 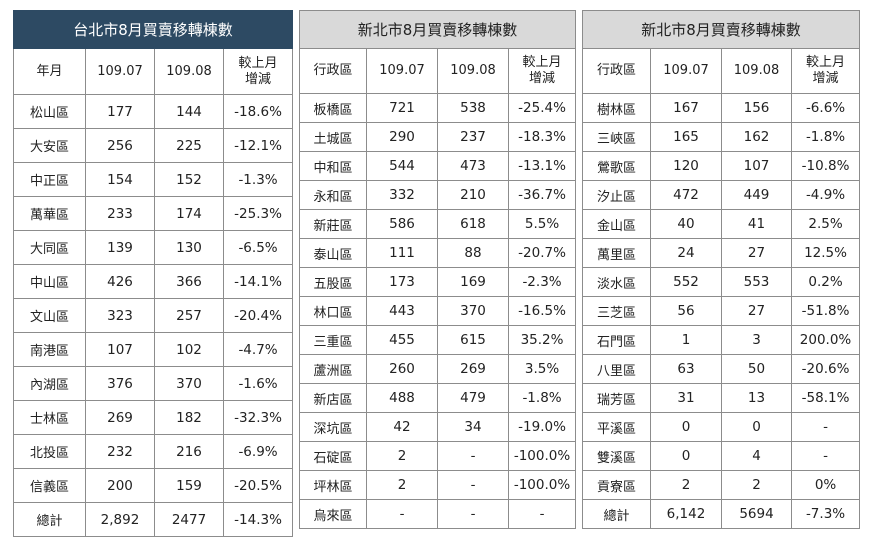 What do you see at coordinates (825, 253) in the screenshot?
I see `value-cell: 12.5%` at bounding box center [825, 253].